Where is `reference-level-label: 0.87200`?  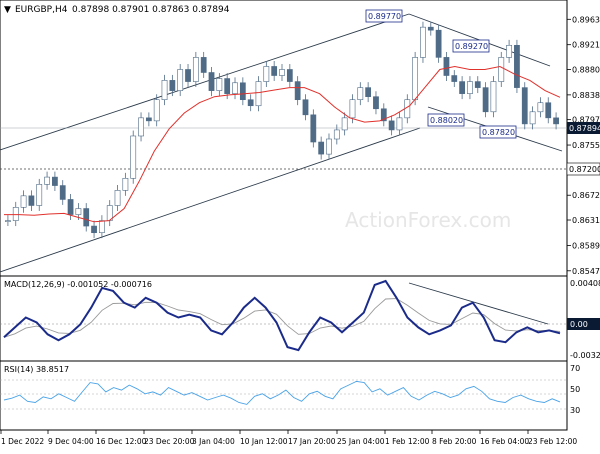
reference-level-label: 0.87200 is located at coordinates (584, 169).